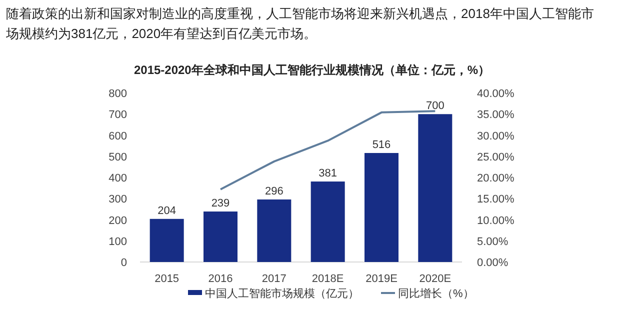 The width and height of the screenshot is (640, 333). What do you see at coordinates (167, 210) in the screenshot?
I see `data-label: 204` at bounding box center [167, 210].